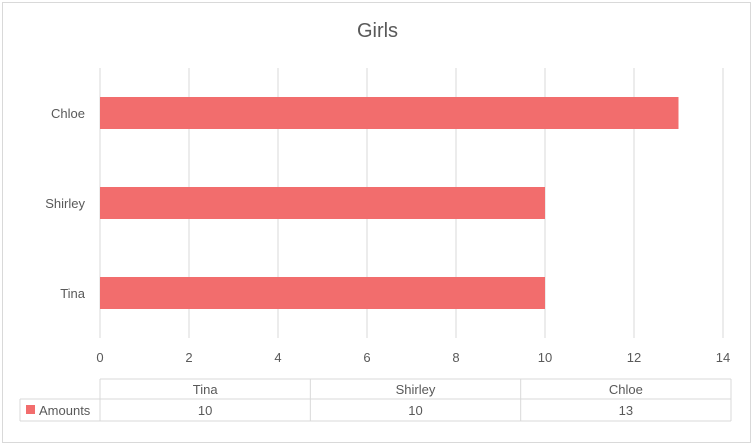 The width and height of the screenshot is (755, 447). What do you see at coordinates (99, 357) in the screenshot?
I see `x-tick-label: 0` at bounding box center [99, 357].